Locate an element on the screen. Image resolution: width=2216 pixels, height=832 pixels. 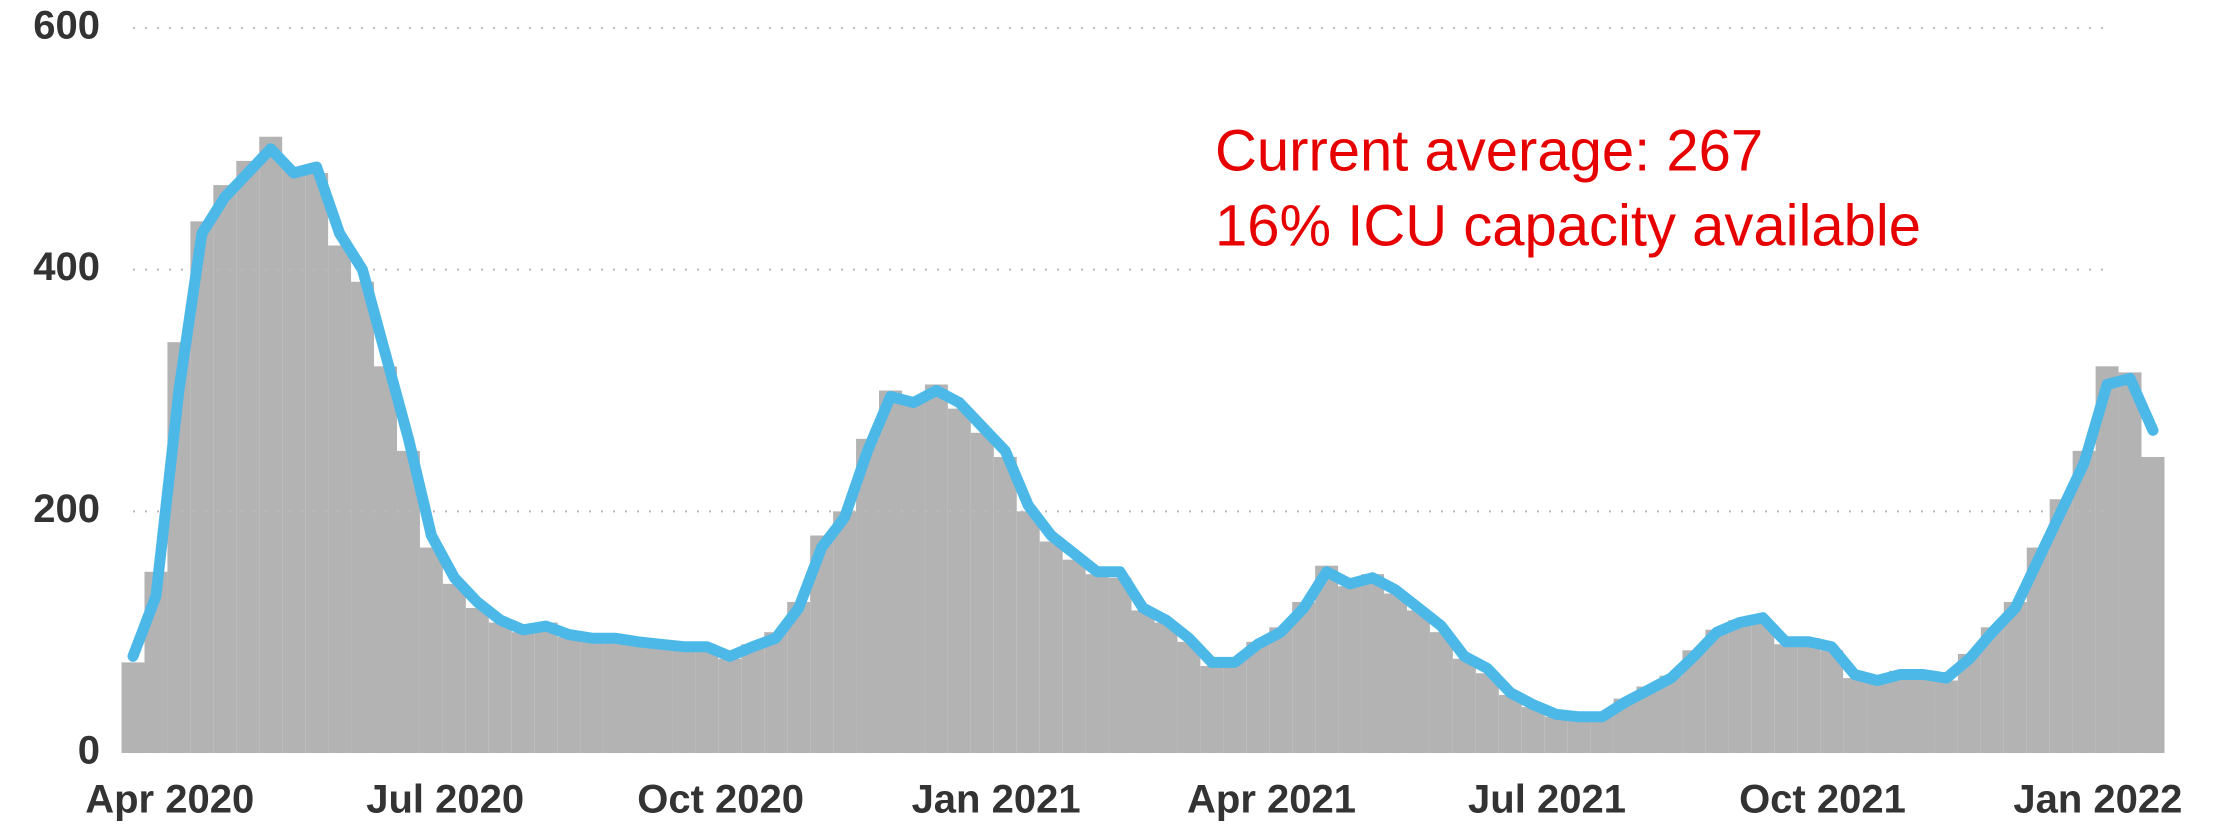
x-tick-label: Oct 2020 is located at coordinates (720, 800).